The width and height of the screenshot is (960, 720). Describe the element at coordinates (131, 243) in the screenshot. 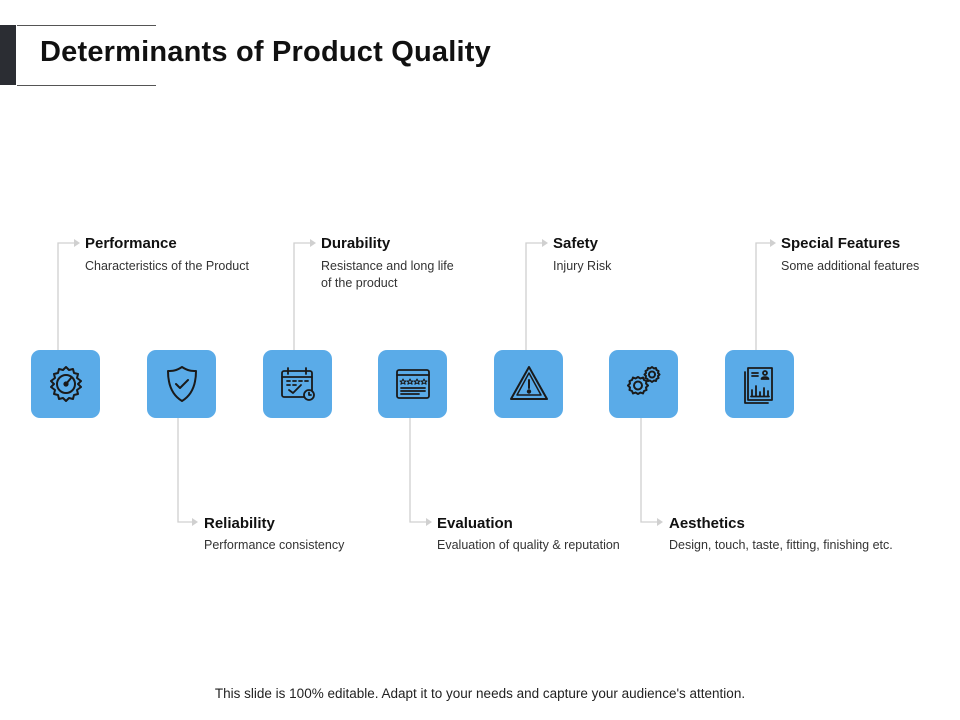

I see `label-performance: Performance` at that location.